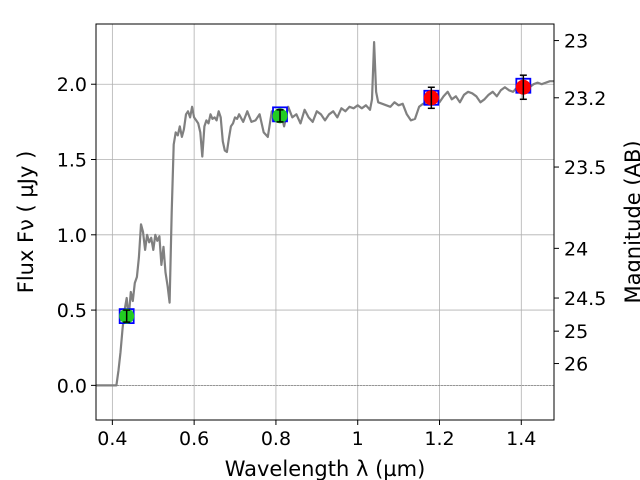 Image resolution: width=640 pixels, height=480 pixels. I want to click on y2-axis-ticks: 23 23.2 23.5 24 24.5 25 26, so click(580, 203).